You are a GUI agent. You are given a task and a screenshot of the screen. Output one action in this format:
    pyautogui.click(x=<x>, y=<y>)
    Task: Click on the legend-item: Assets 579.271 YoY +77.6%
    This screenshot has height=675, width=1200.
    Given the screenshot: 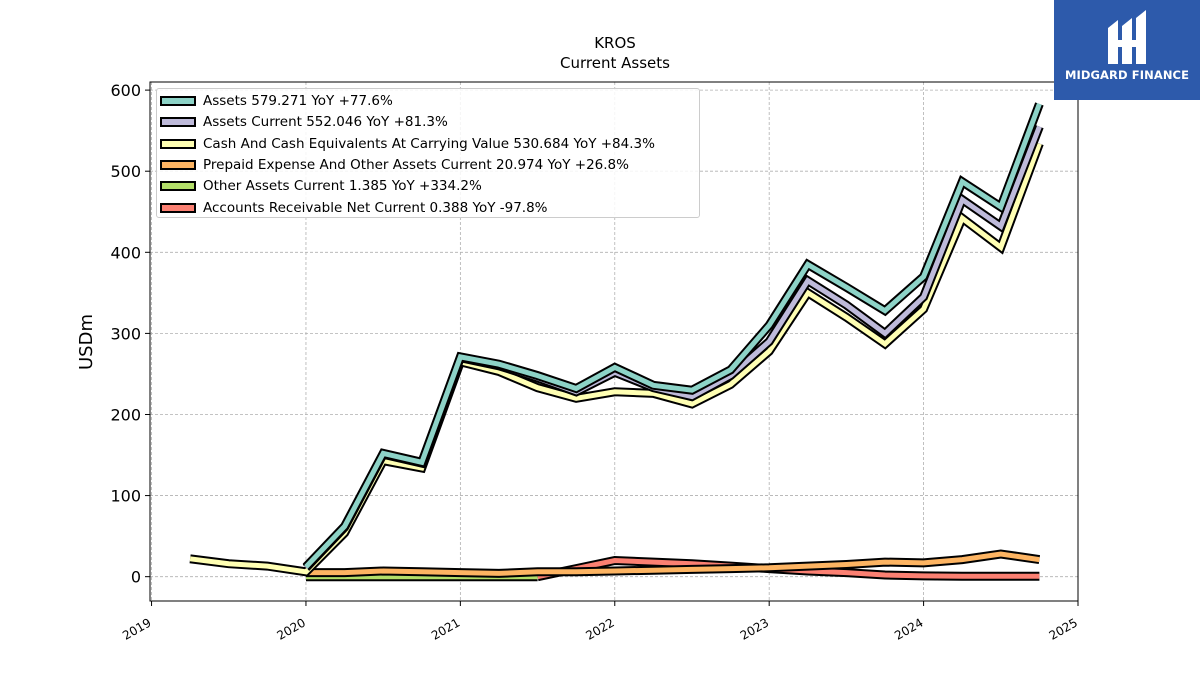 What is the action you would take?
    pyautogui.click(x=275, y=101)
    